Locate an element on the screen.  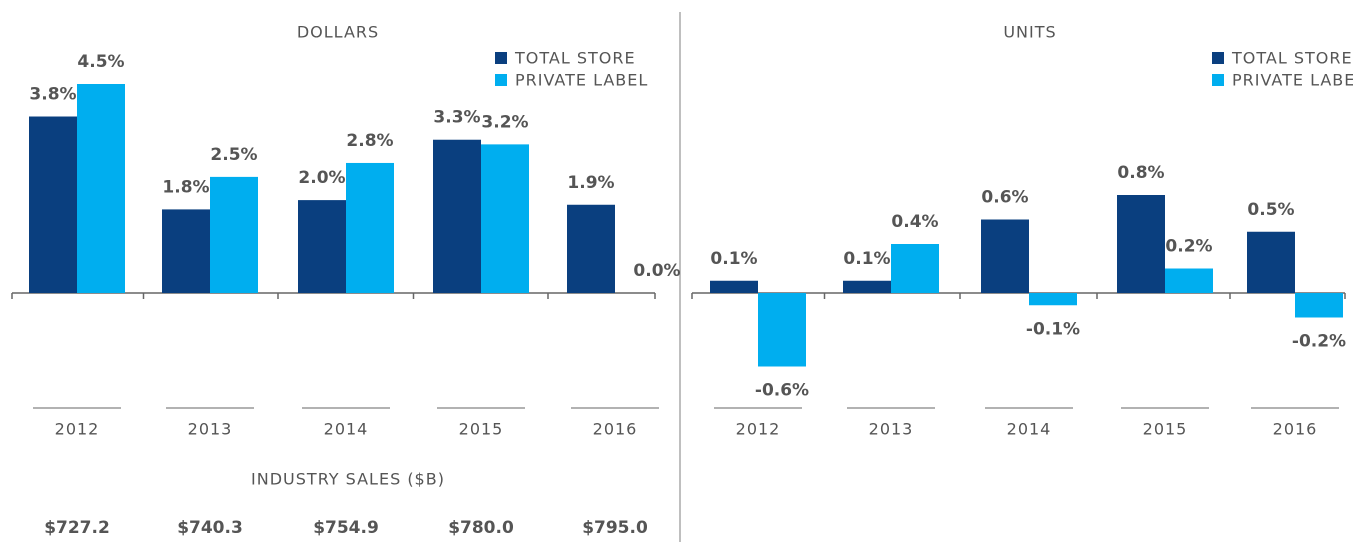
industry-sales-value: $795.0 is located at coordinates (615, 528).